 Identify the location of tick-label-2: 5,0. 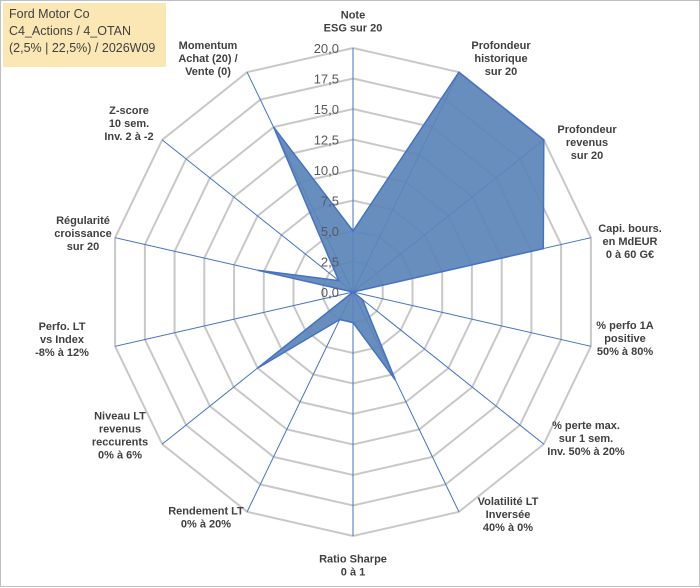
(330, 231).